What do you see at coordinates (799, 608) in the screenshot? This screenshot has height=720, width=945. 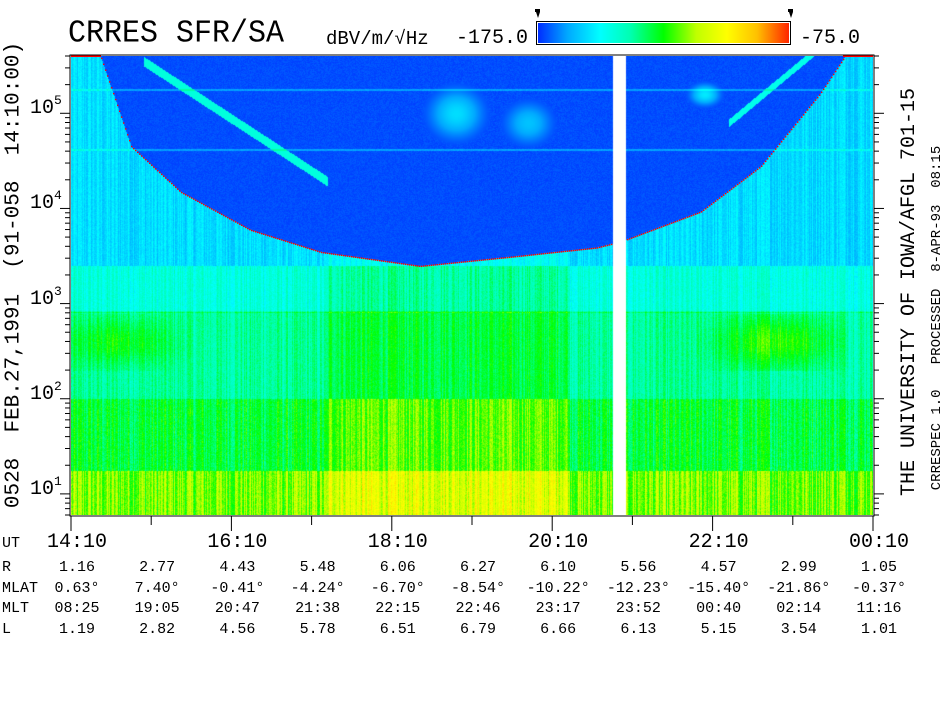 I see `ephemeris-cell: 02:14` at bounding box center [799, 608].